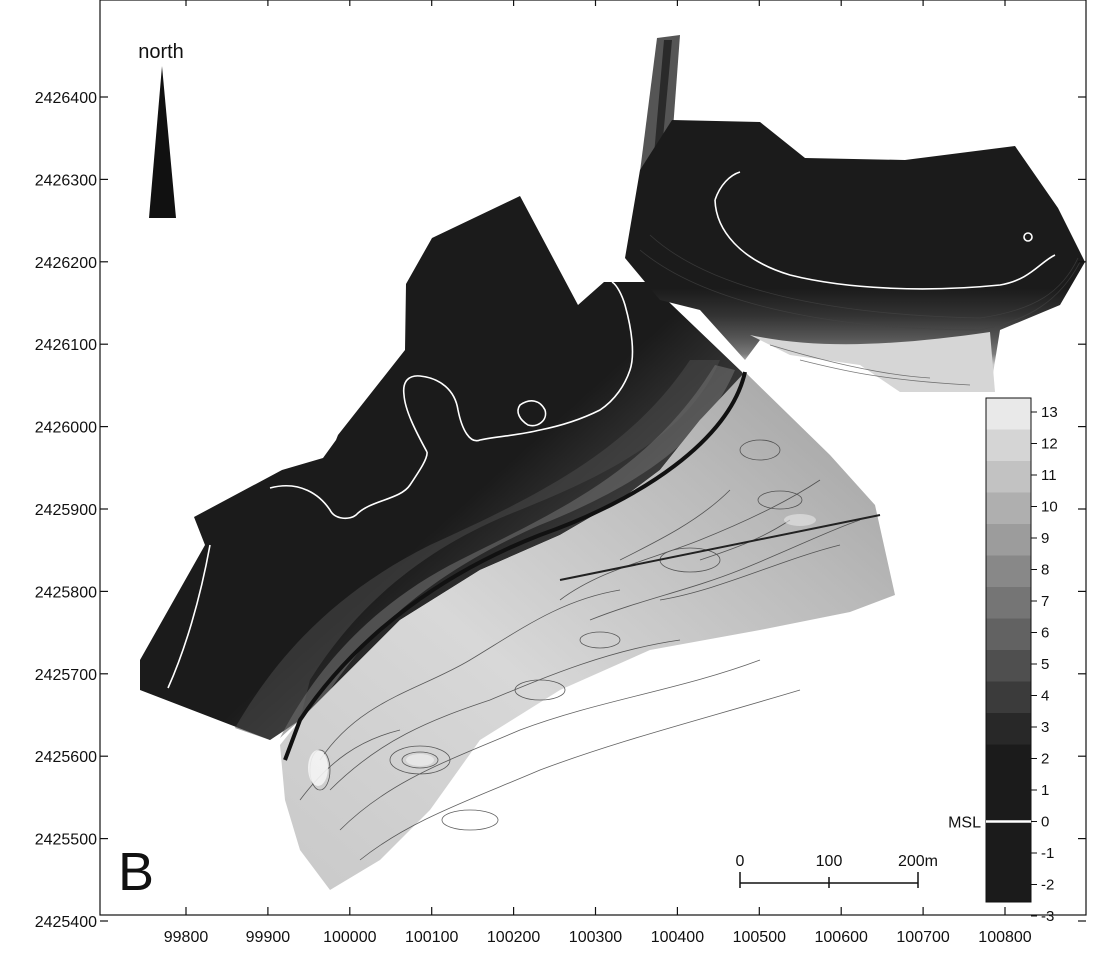  Describe the element at coordinates (66, 428) in the screenshot. I see `y-tick-label: 2426000` at that location.